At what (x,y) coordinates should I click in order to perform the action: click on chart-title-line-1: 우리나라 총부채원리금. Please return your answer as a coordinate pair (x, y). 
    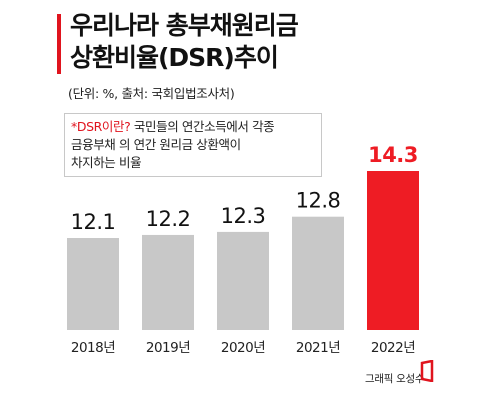
    Looking at the image, I should click on (184, 25).